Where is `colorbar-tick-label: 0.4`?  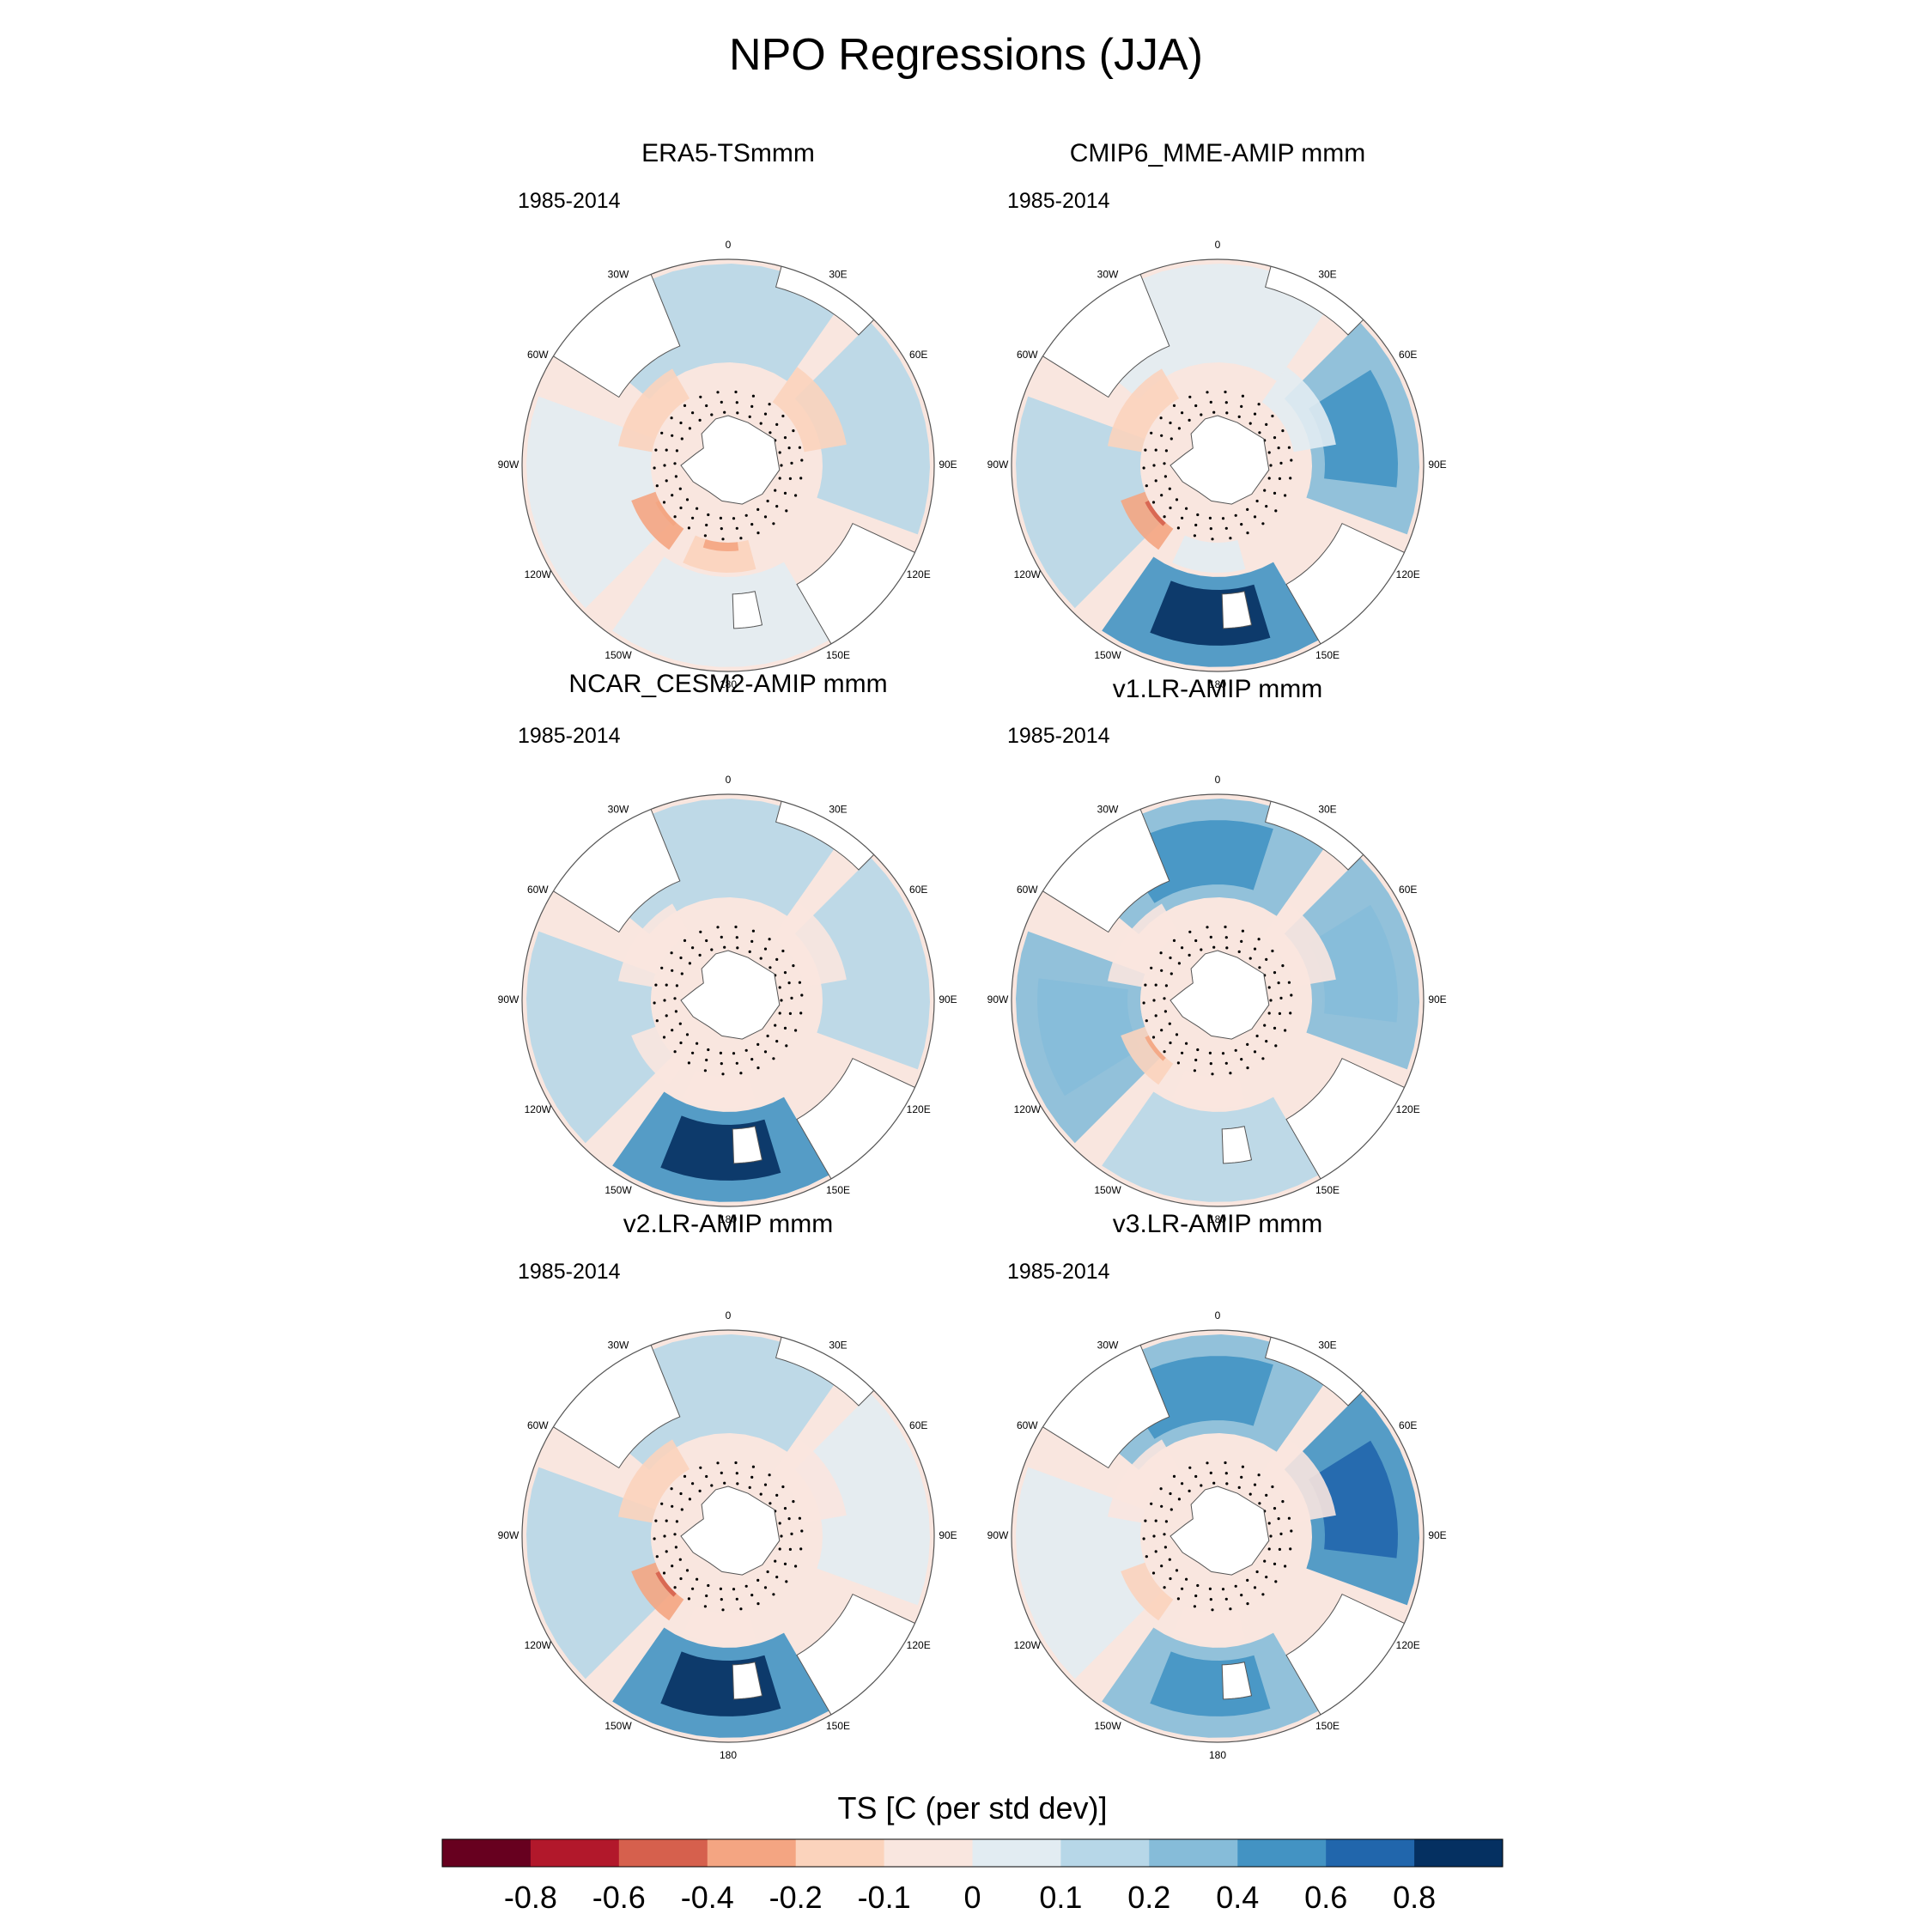 colorbar-tick-label: 0.4 is located at coordinates (1237, 1897).